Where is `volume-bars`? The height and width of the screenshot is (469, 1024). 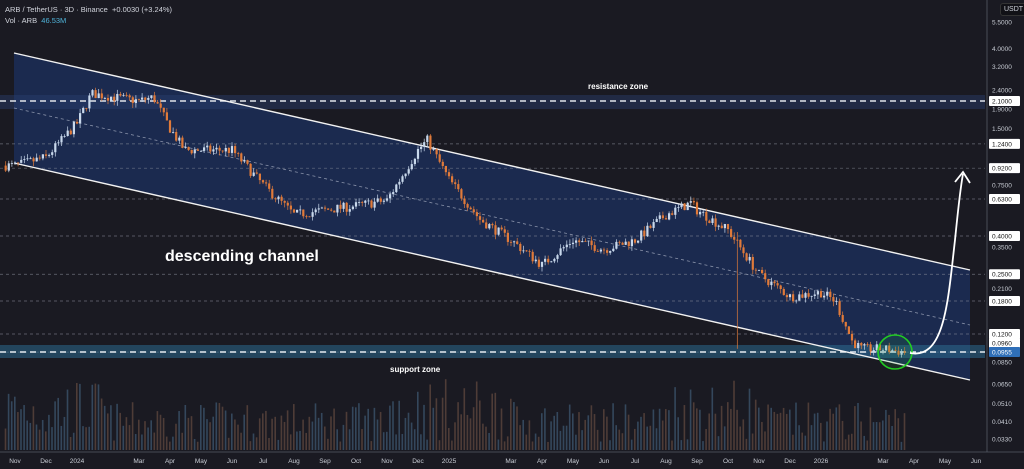 volume-bars is located at coordinates (455, 414).